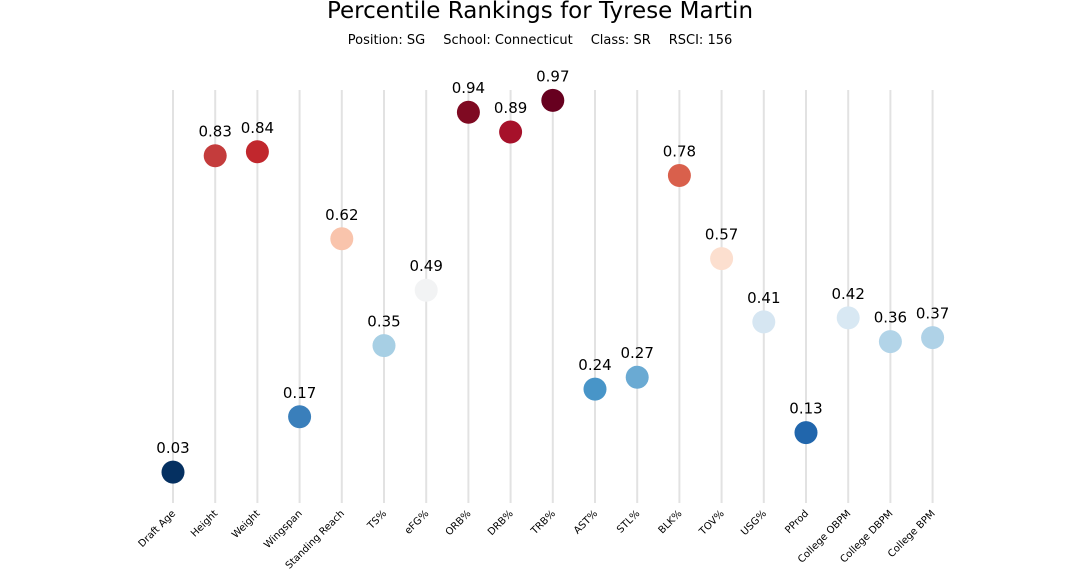 This screenshot has height=576, width=1080. Describe the element at coordinates (386, 40) in the screenshot. I see `position-text: Position: SG` at that location.